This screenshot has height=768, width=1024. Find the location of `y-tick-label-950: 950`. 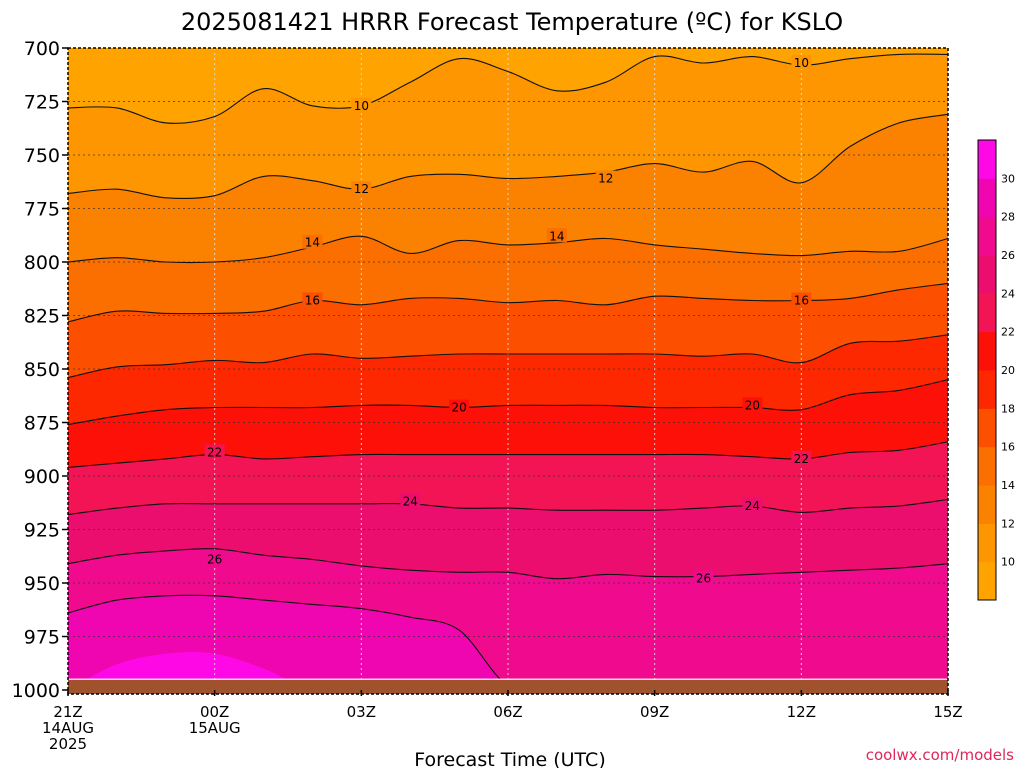

y-tick-label-950: 950 is located at coordinates (42, 584).